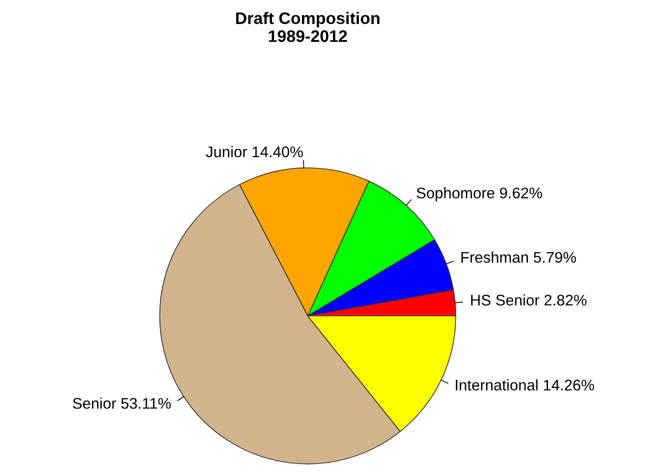  Describe the element at coordinates (121, 403) in the screenshot. I see `slice-label: Senior 53.11%` at that location.